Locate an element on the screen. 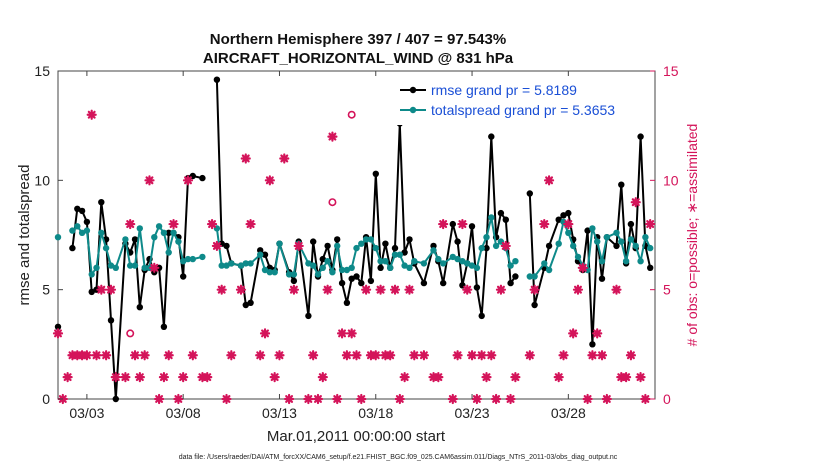 This screenshot has height=470, width=830. y-right-tick-label-0: 0 is located at coordinates (667, 399).